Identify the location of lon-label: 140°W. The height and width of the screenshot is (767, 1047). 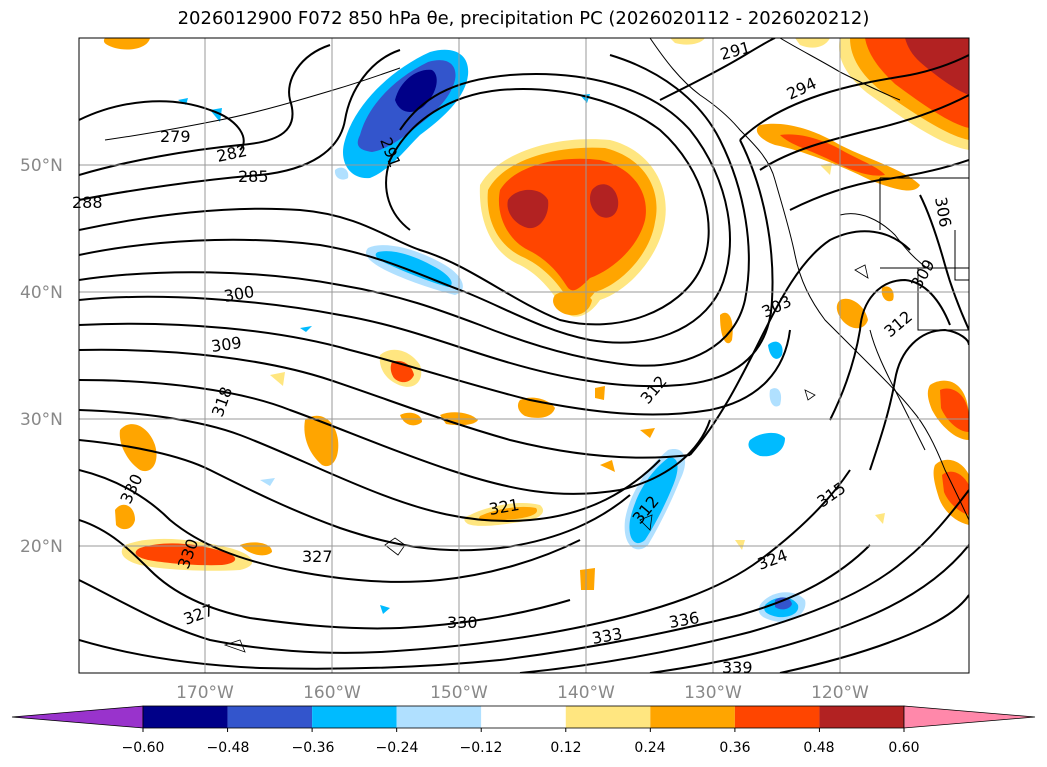
(586, 693).